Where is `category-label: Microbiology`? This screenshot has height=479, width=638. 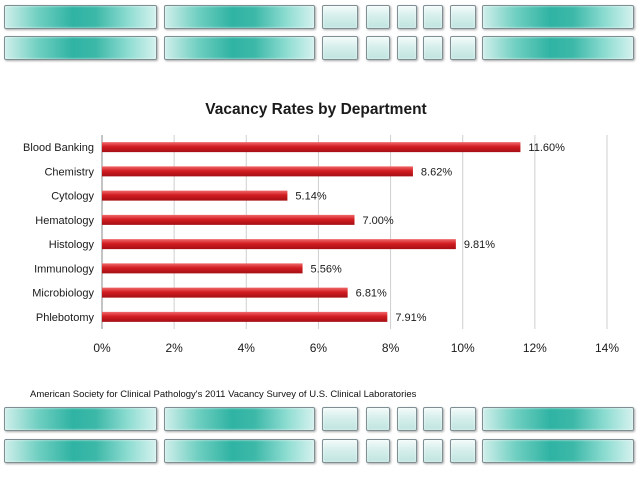
category-label: Microbiology is located at coordinates (63, 294).